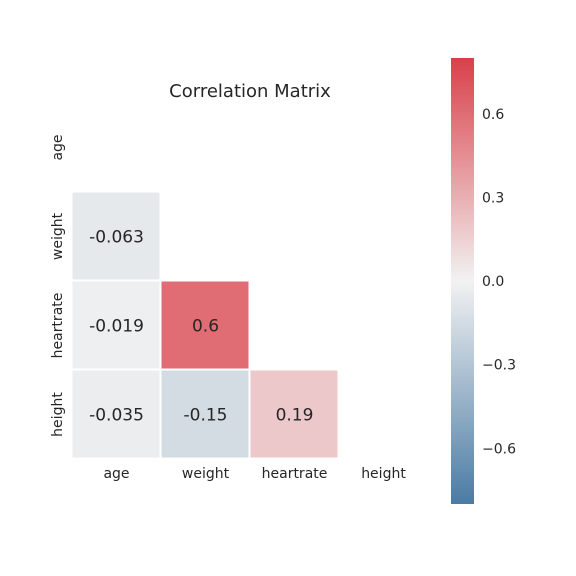 The height and width of the screenshot is (576, 576). Describe the element at coordinates (254, 474) in the screenshot. I see `x-tick-labels: age weight heartrate height` at that location.